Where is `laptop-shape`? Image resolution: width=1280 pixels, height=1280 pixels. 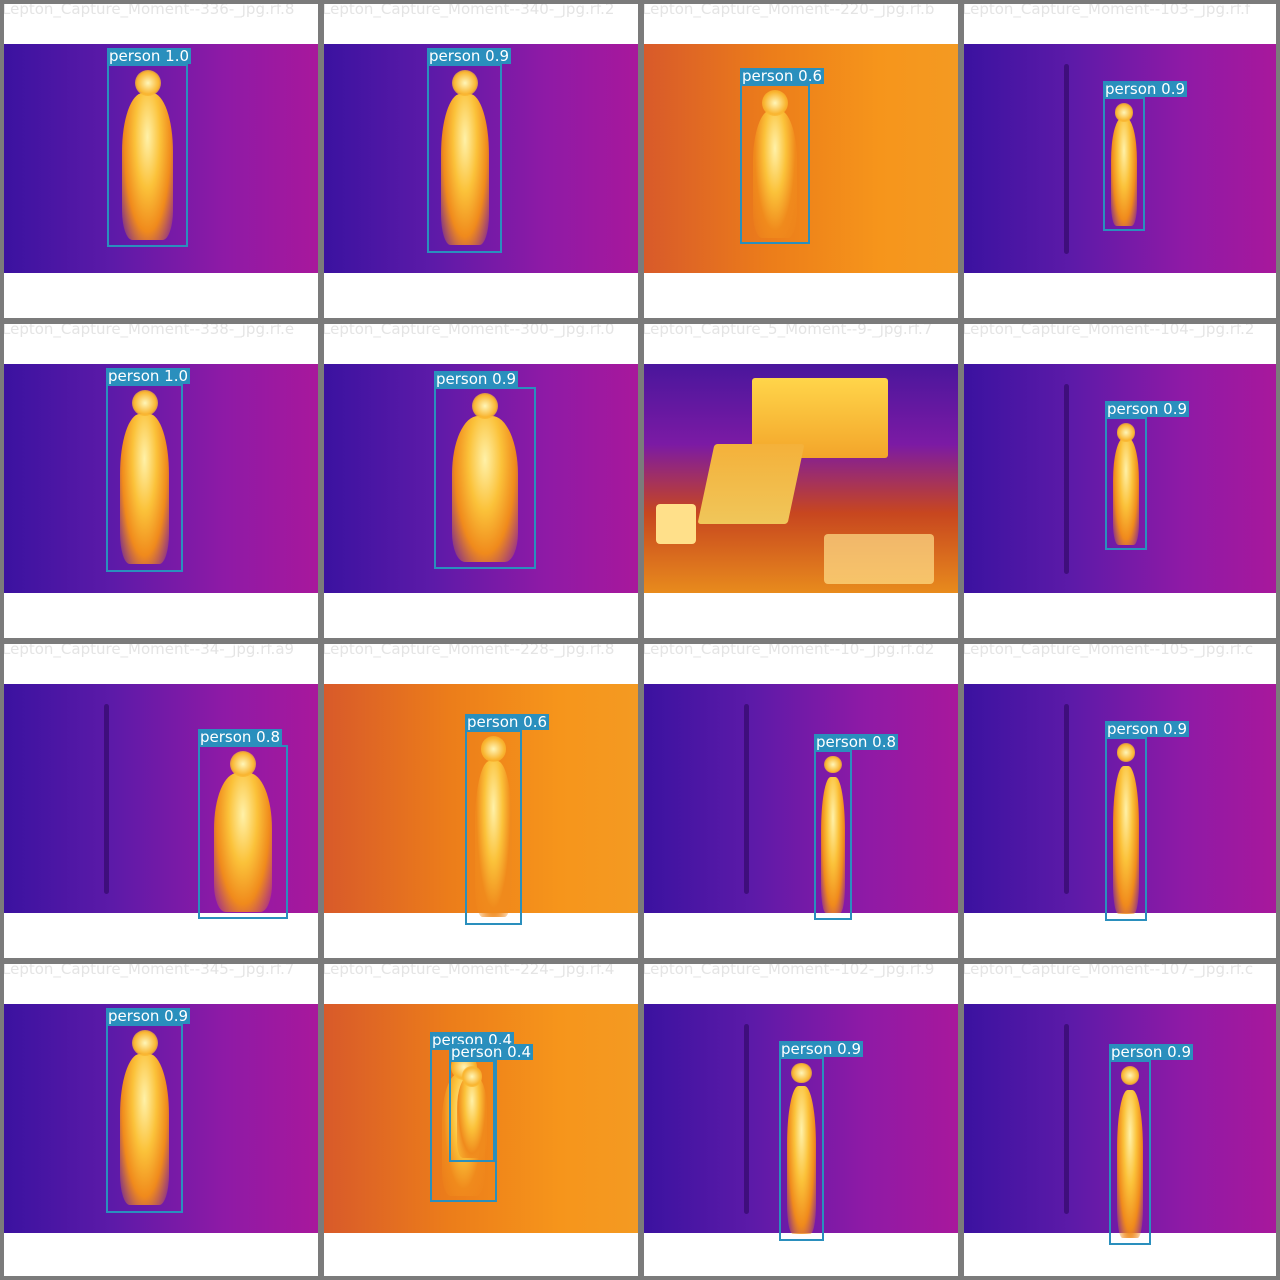
laptop-shape is located at coordinates (751, 484).